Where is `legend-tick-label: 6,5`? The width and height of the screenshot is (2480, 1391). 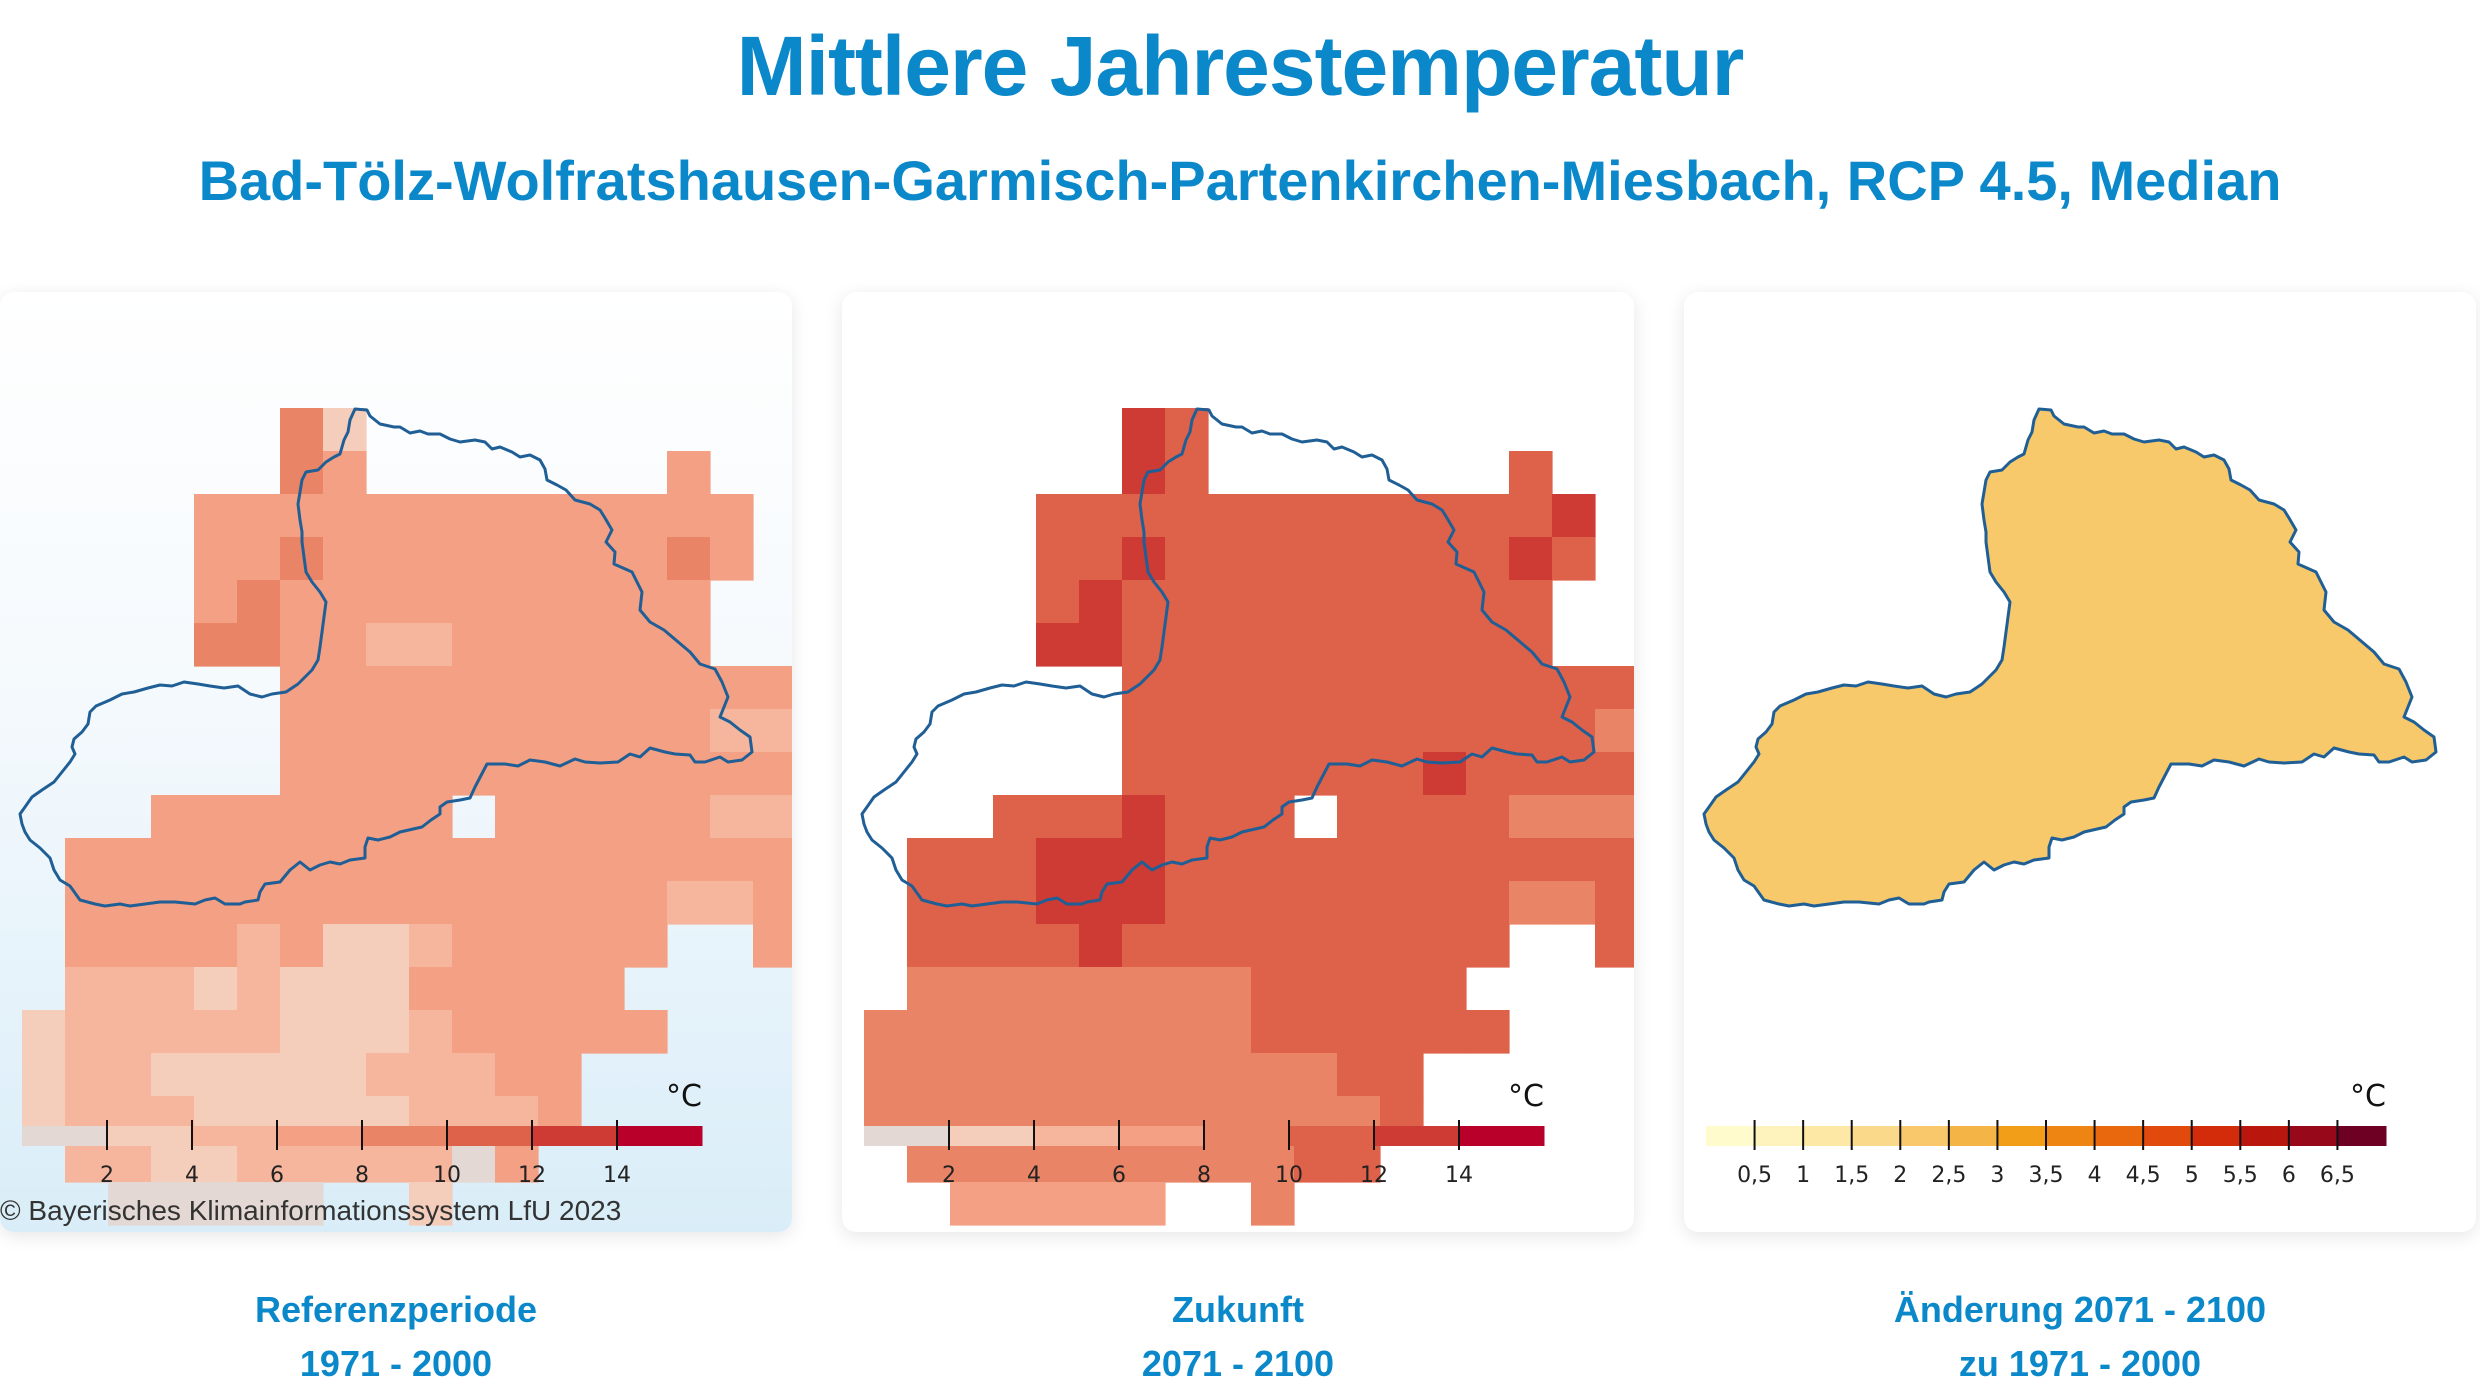
legend-tick-label: 6,5 is located at coordinates (2337, 1175).